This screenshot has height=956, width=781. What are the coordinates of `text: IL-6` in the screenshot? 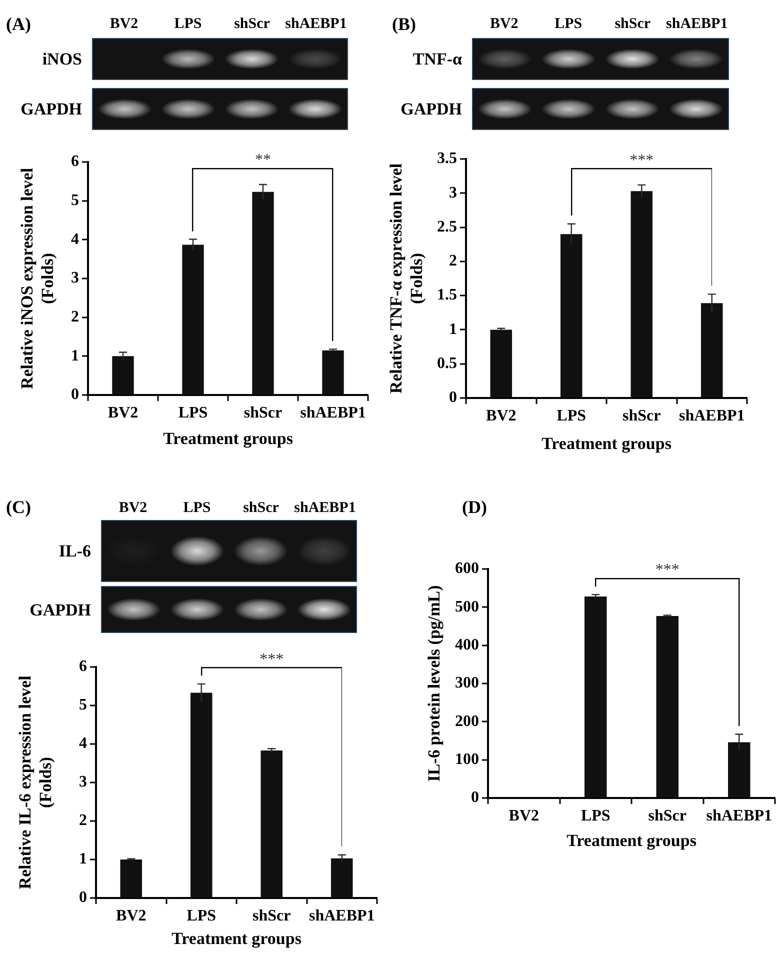 It's located at (74, 551).